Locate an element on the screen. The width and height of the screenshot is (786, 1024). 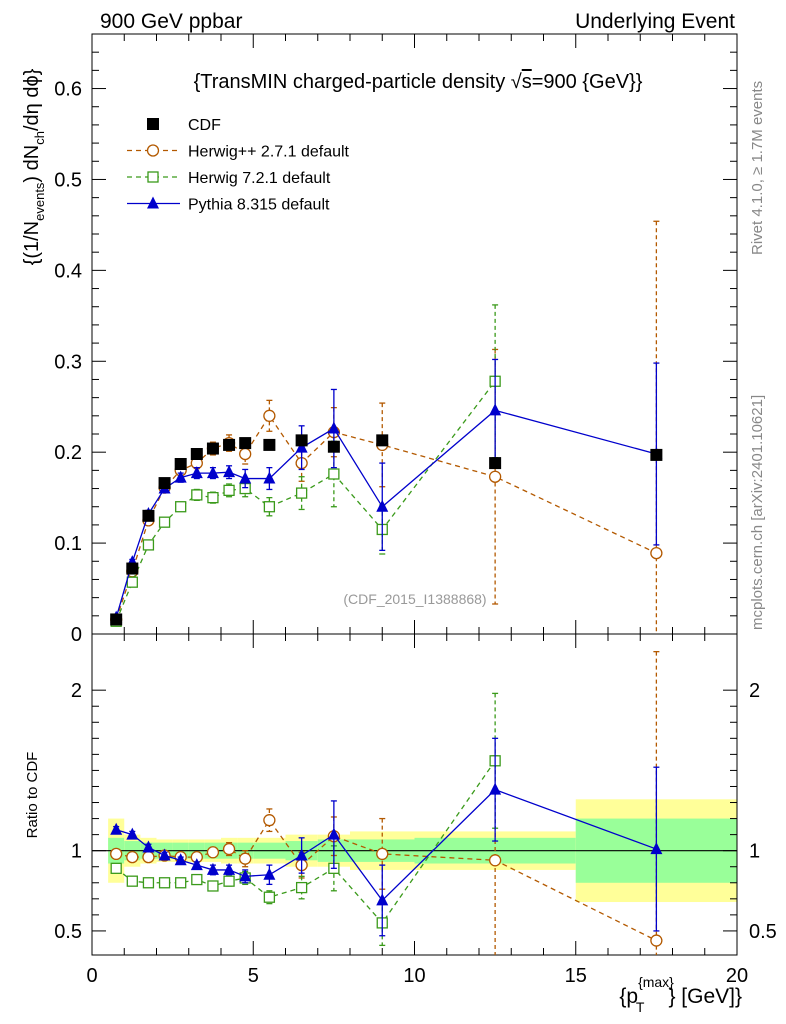
main-ytick-label-6: 0.6 is located at coordinates (68, 90).